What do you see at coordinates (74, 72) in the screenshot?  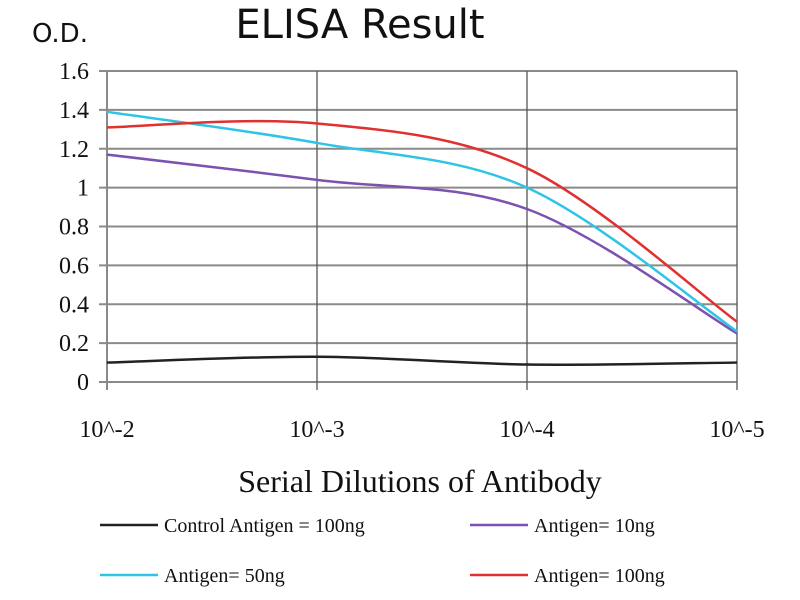 I see `y-tick-label: 1.6` at bounding box center [74, 72].